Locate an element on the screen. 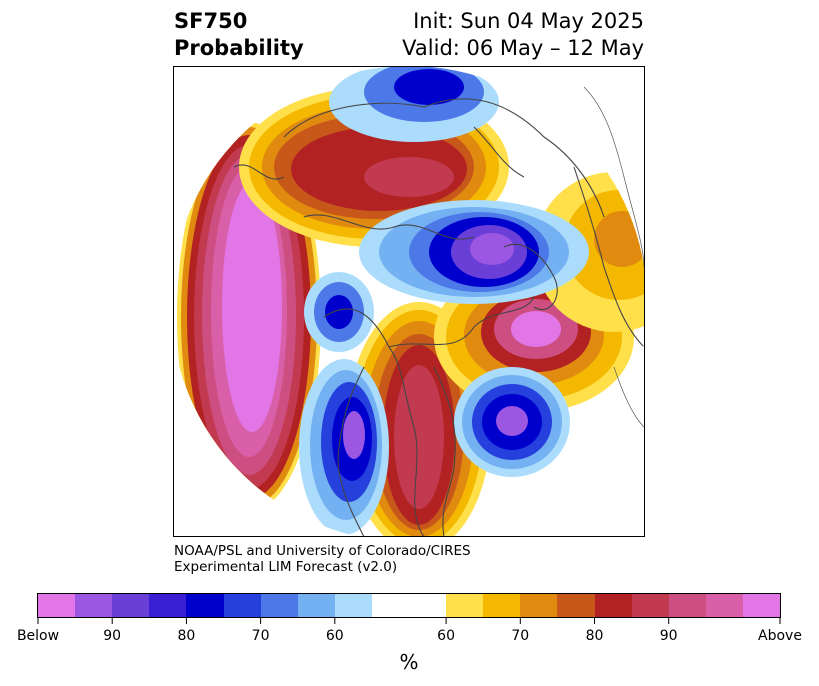 The height and width of the screenshot is (686, 819). colorbar-tick-label: Below is located at coordinates (38, 636).